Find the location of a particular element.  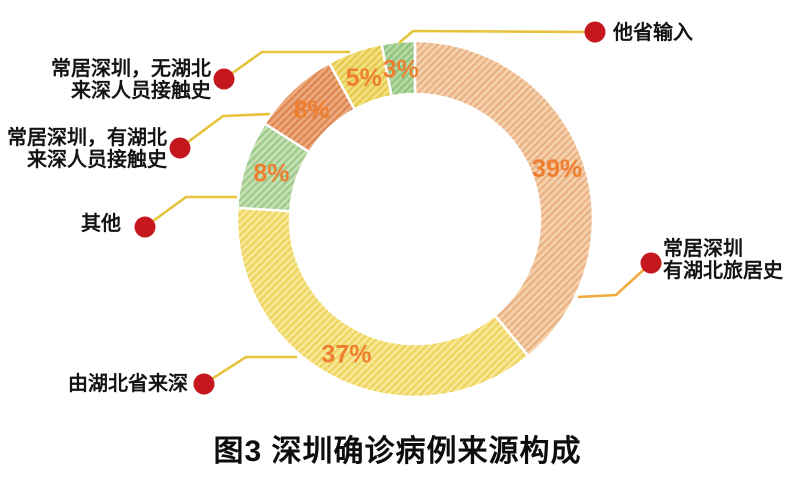

callout-line: 常居深圳 is located at coordinates (703, 249).